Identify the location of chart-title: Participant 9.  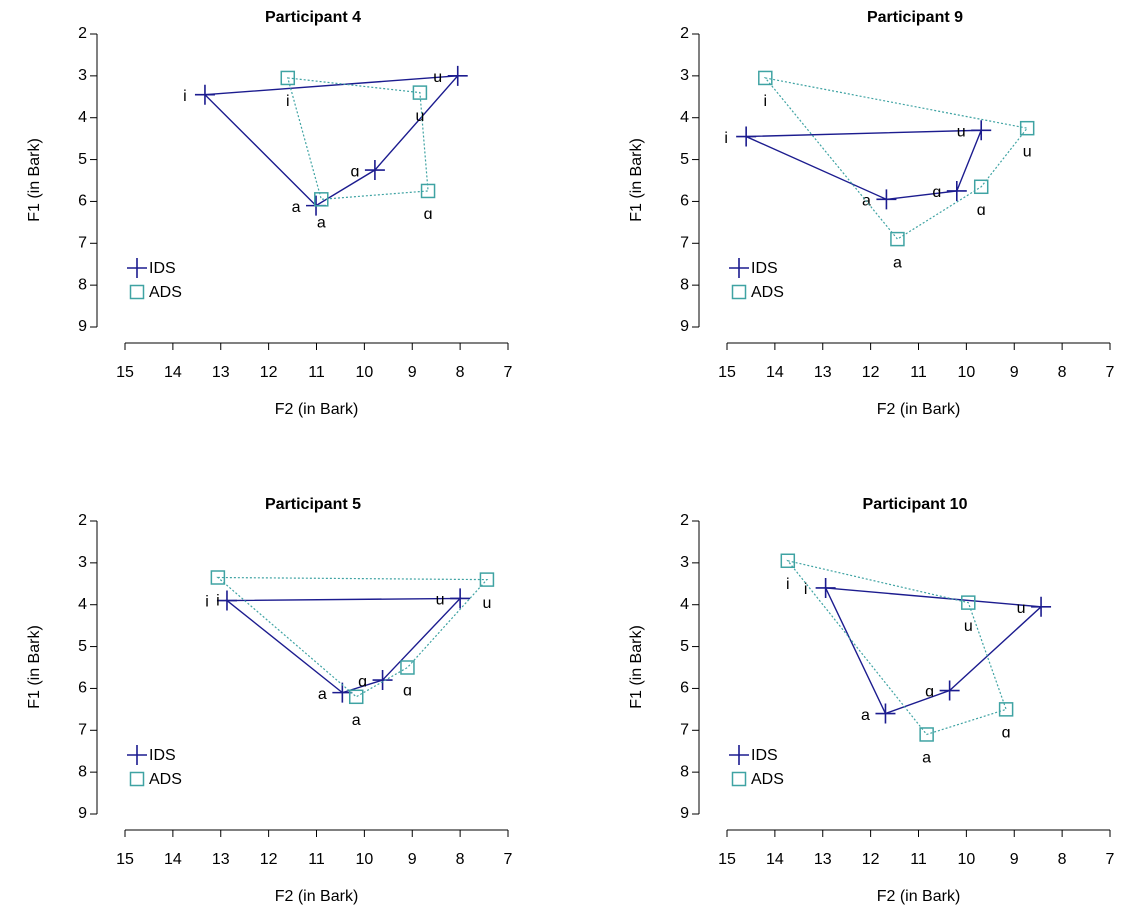
(915, 17).